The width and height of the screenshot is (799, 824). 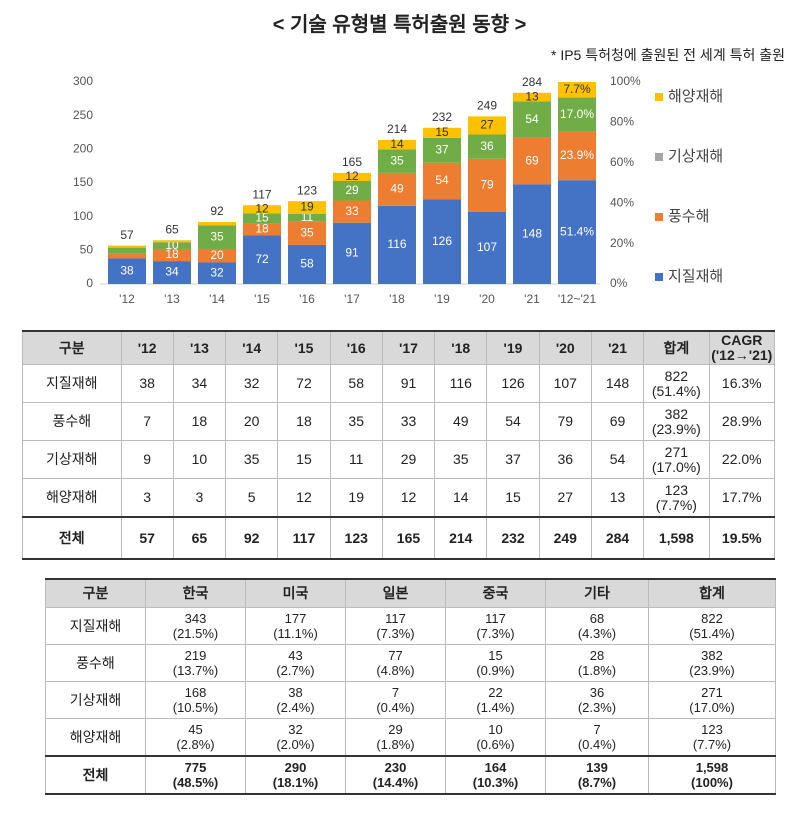 What do you see at coordinates (513, 383) in the screenshot?
I see `table-cell: 126` at bounding box center [513, 383].